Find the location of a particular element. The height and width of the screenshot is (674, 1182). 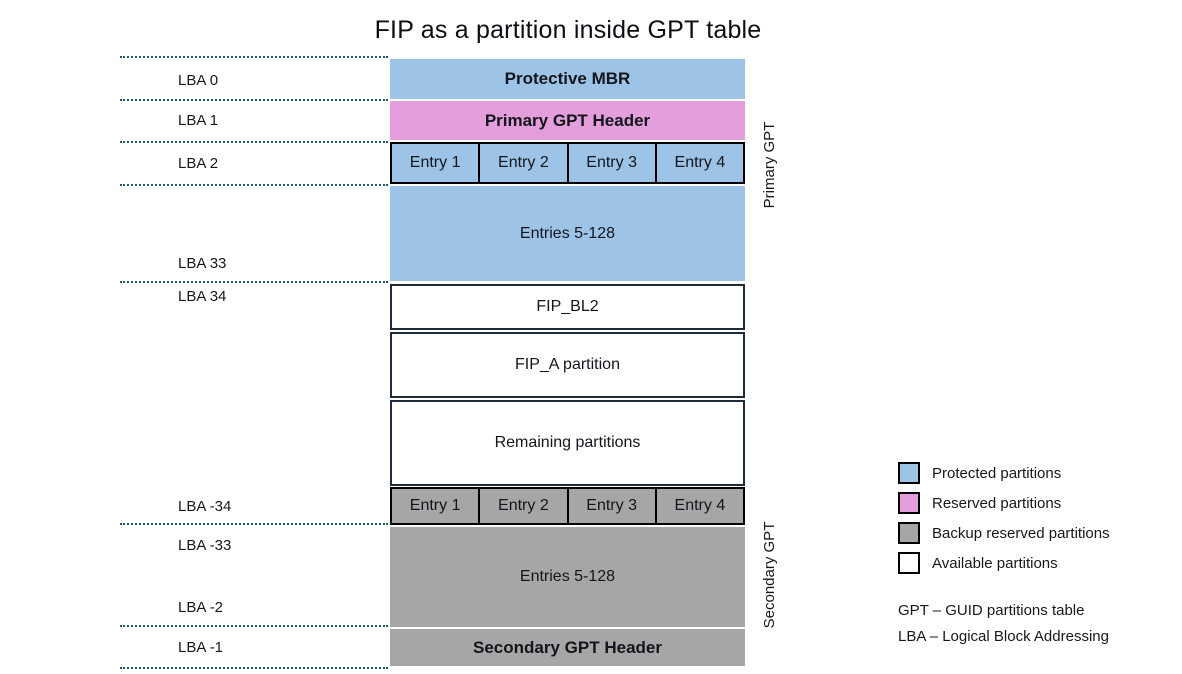

block-primary-gpt-header: Primary GPT Header is located at coordinates (567, 120).